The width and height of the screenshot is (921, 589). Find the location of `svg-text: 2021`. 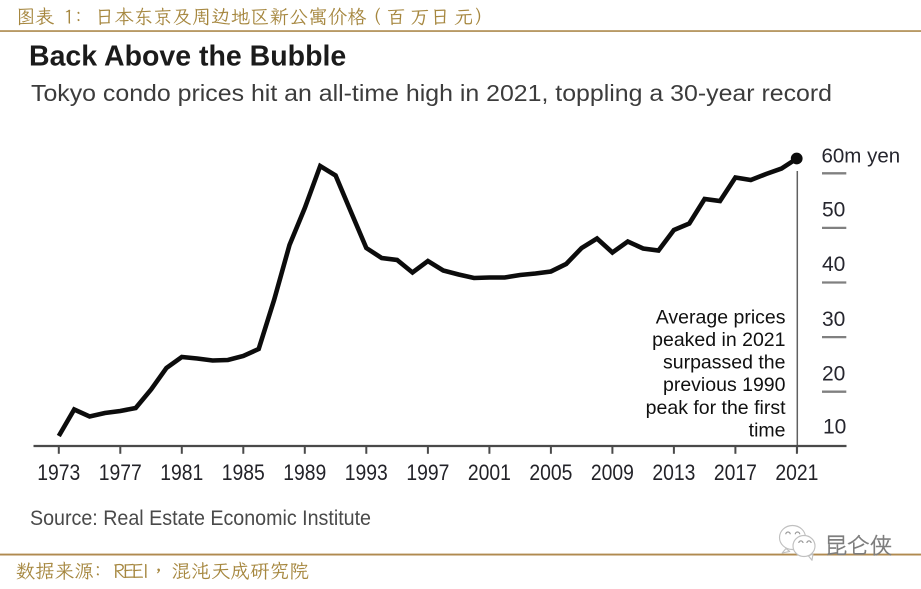

svg-text: 2021 is located at coordinates (796, 472).